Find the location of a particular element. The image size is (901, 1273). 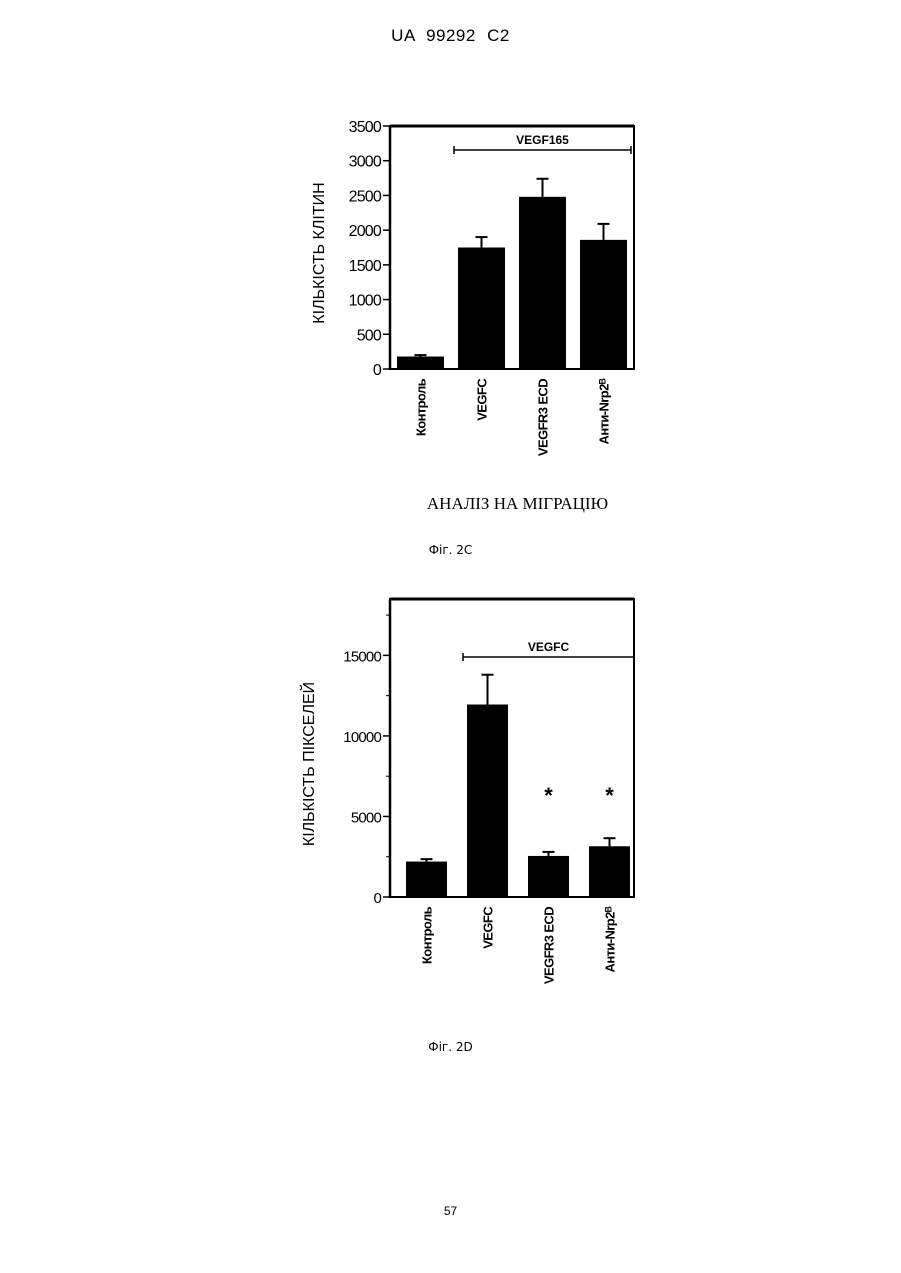

x-category-label: VEGFR3 ECD is located at coordinates (549, 945).